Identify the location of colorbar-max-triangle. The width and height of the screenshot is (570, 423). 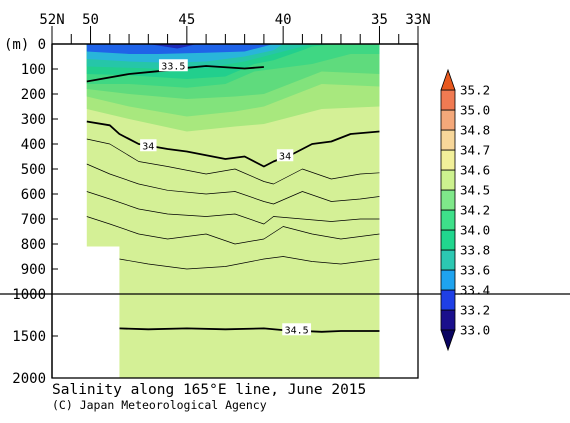
(448, 79).